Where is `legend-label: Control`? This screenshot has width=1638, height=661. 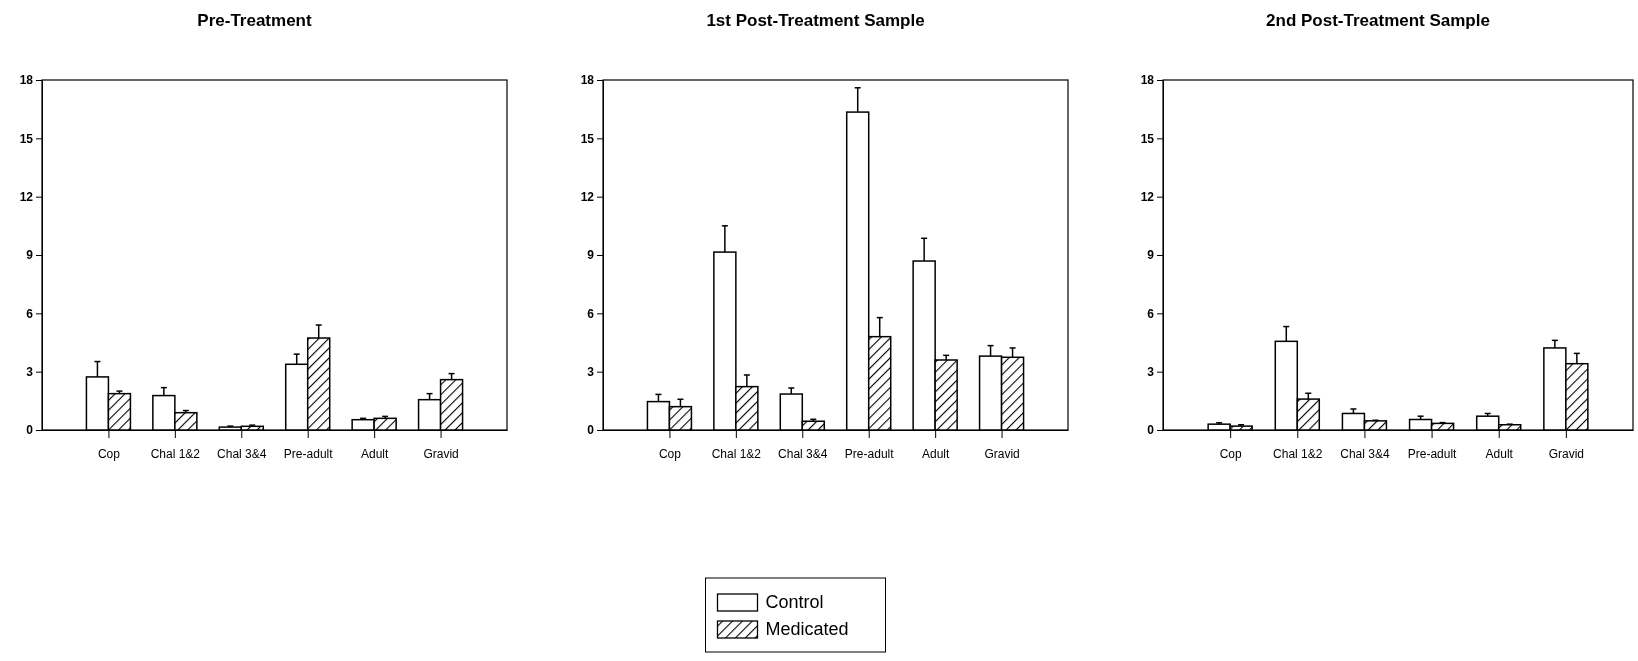
legend-label: Control is located at coordinates (794, 602).